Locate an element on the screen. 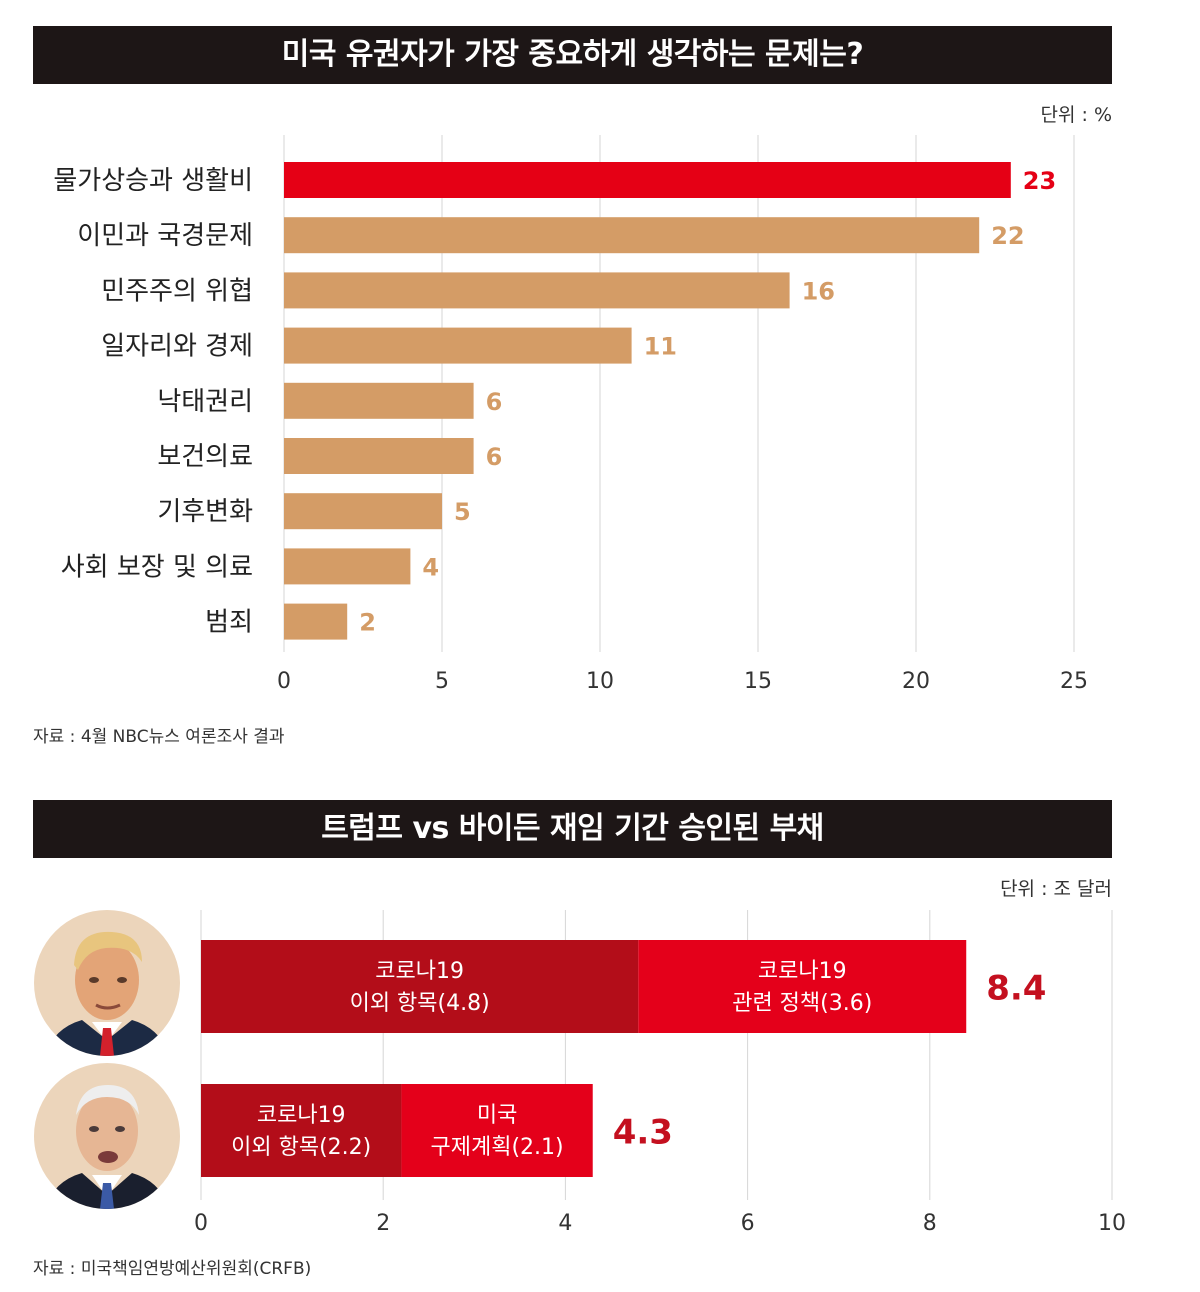 This screenshot has width=1200, height=1292. category-label: 민주주의 위협 is located at coordinates (177, 291).